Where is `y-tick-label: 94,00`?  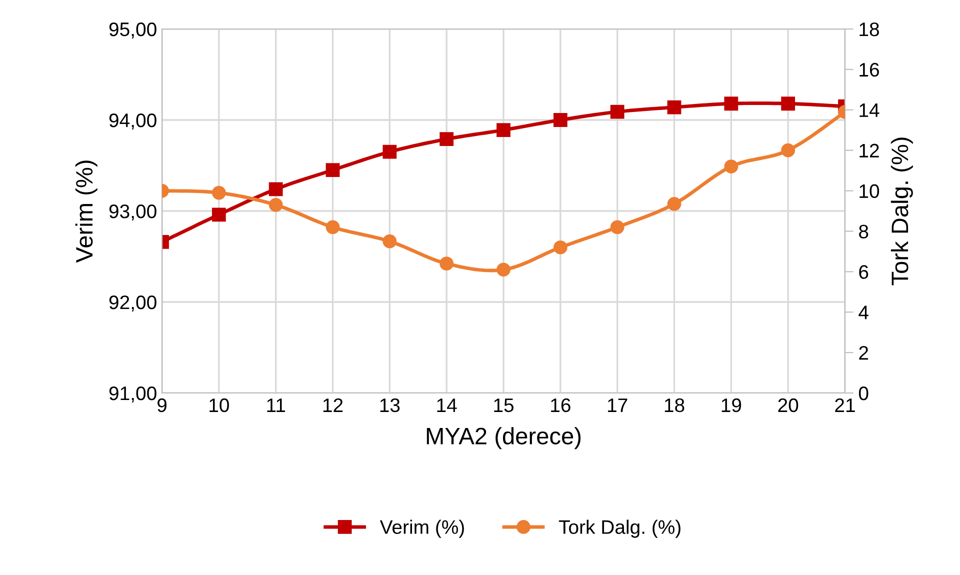
y-tick-label: 94,00 is located at coordinates (132, 121).